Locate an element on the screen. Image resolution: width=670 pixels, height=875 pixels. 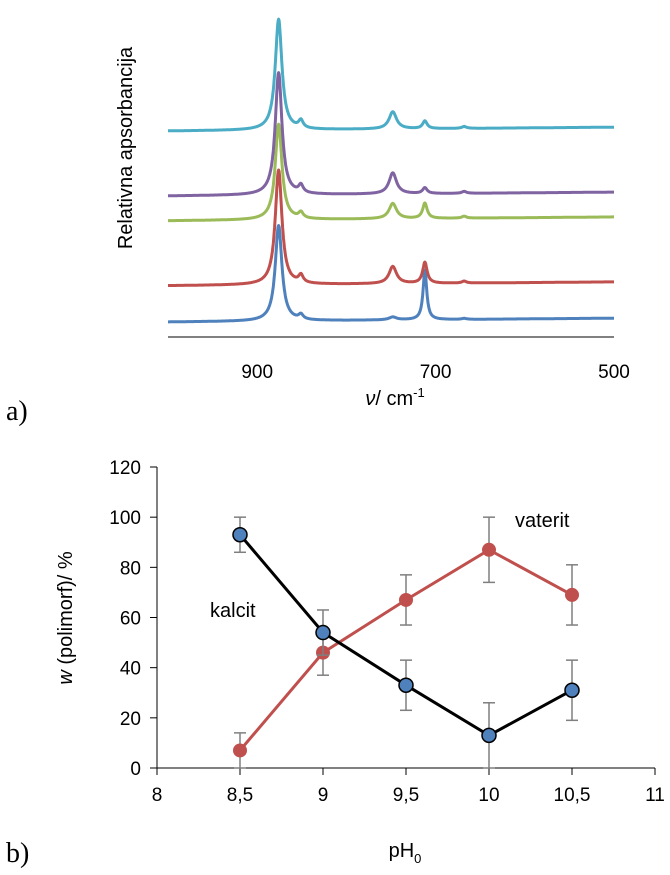
panel-b-label: b) is located at coordinates (17, 853).